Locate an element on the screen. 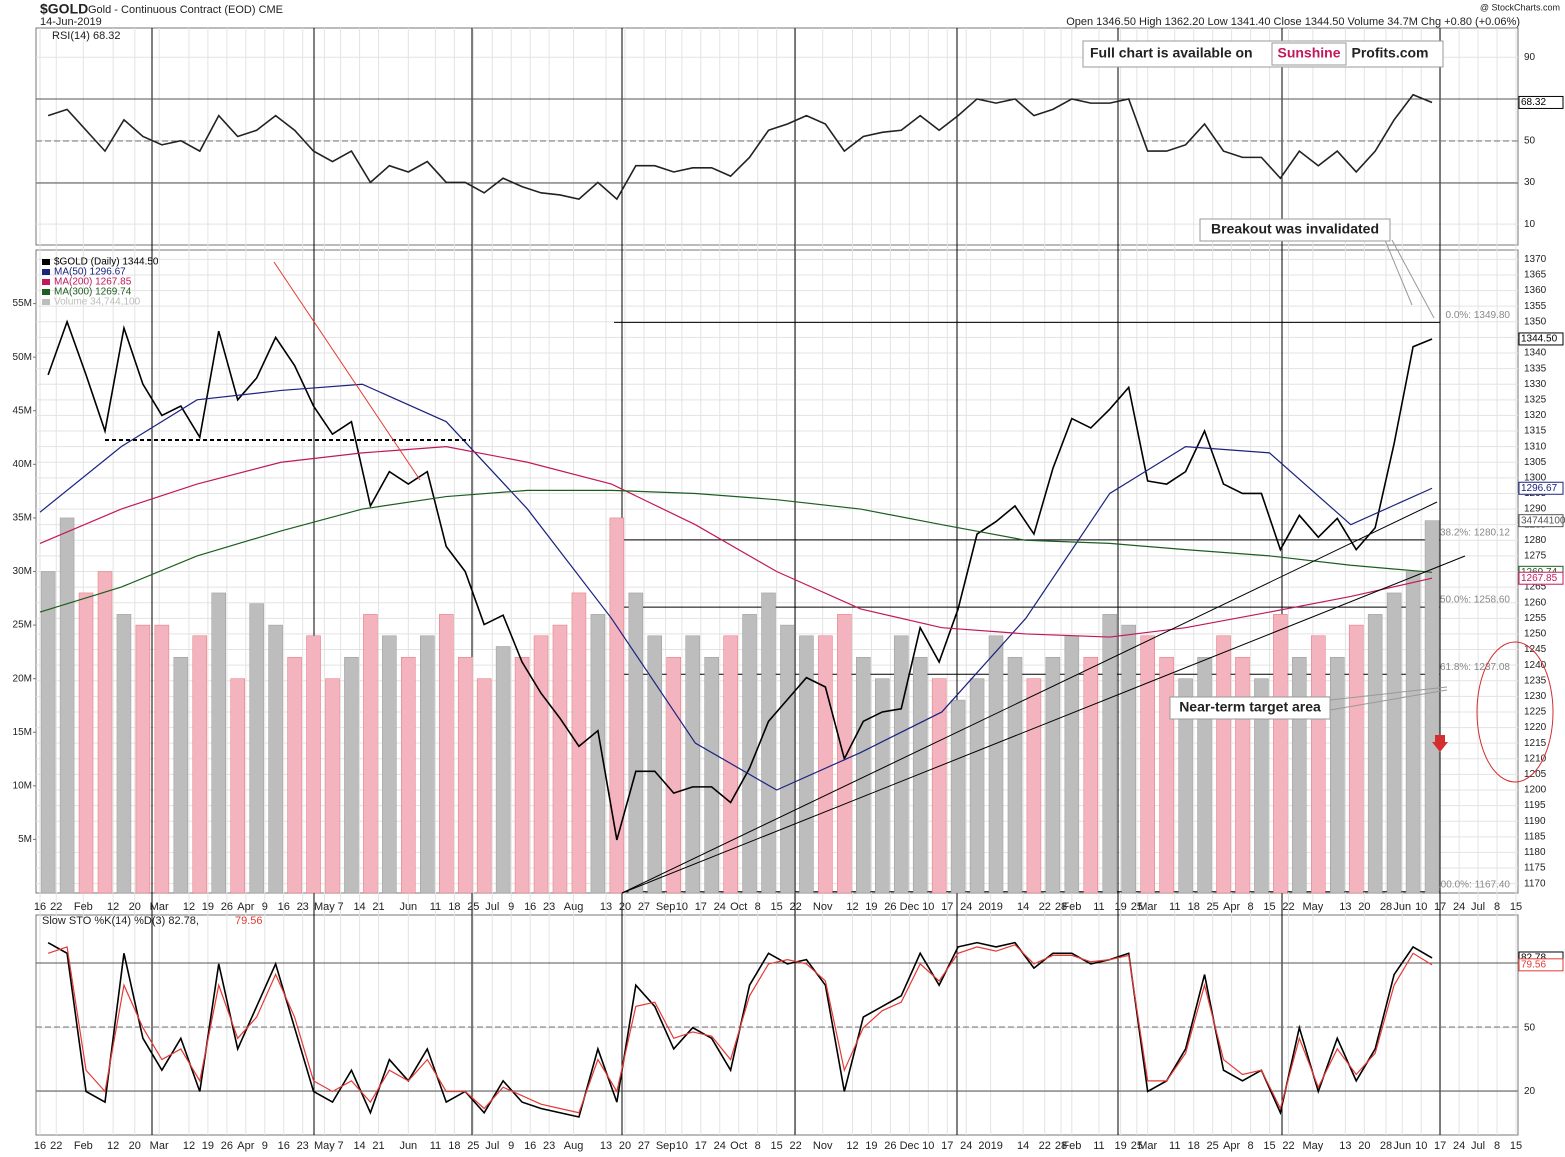  x-tick-label: Jun is located at coordinates (408, 907).